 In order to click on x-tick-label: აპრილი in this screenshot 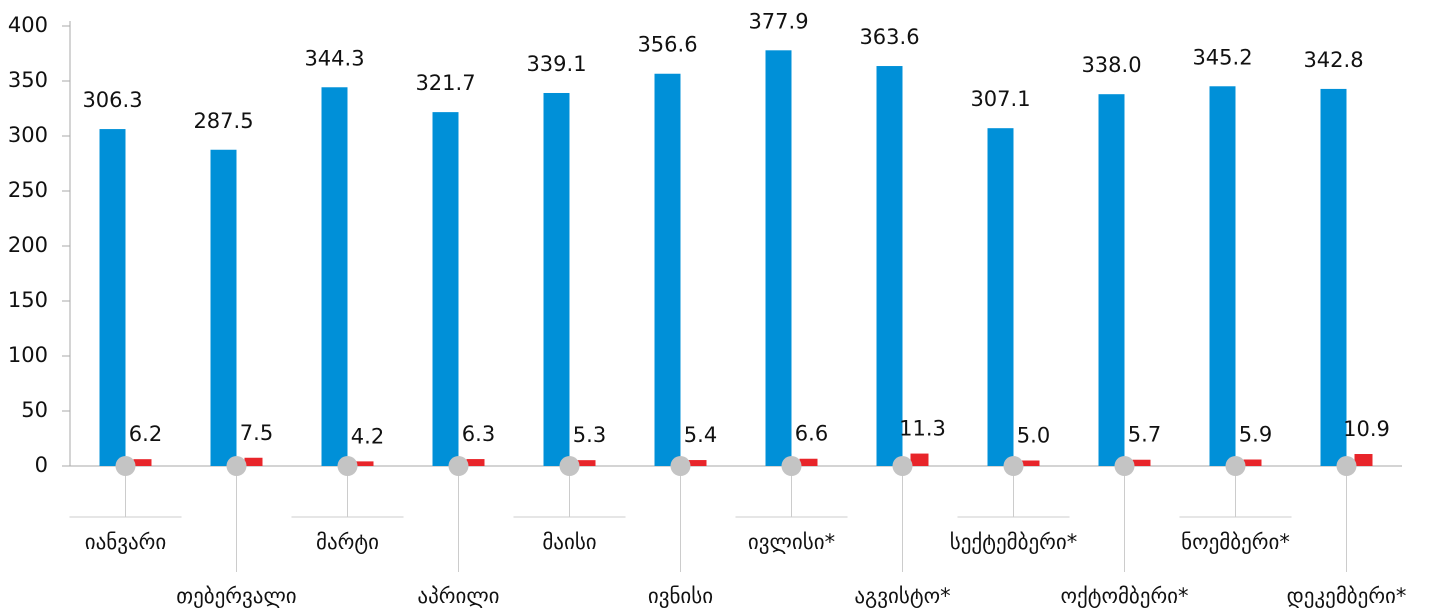, I will do `click(458, 596)`.